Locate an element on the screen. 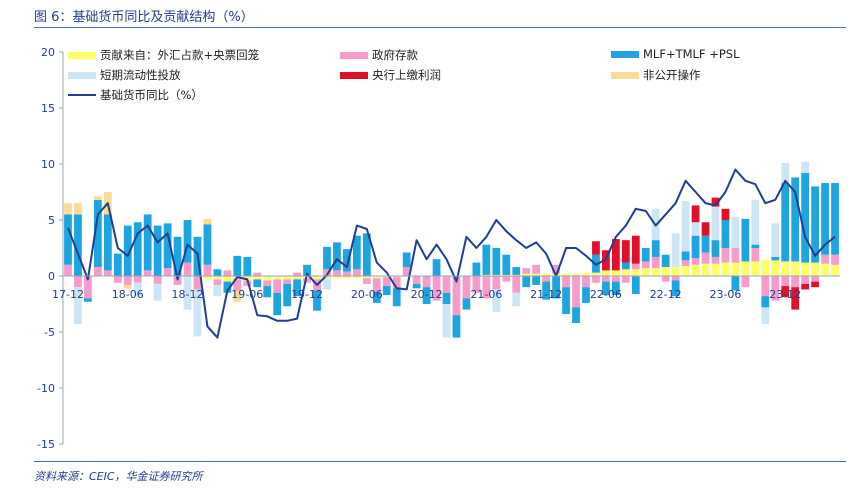 Image resolution: width=850 pixels, height=499 pixels. x-tick-label: 20-12 is located at coordinates (427, 294).